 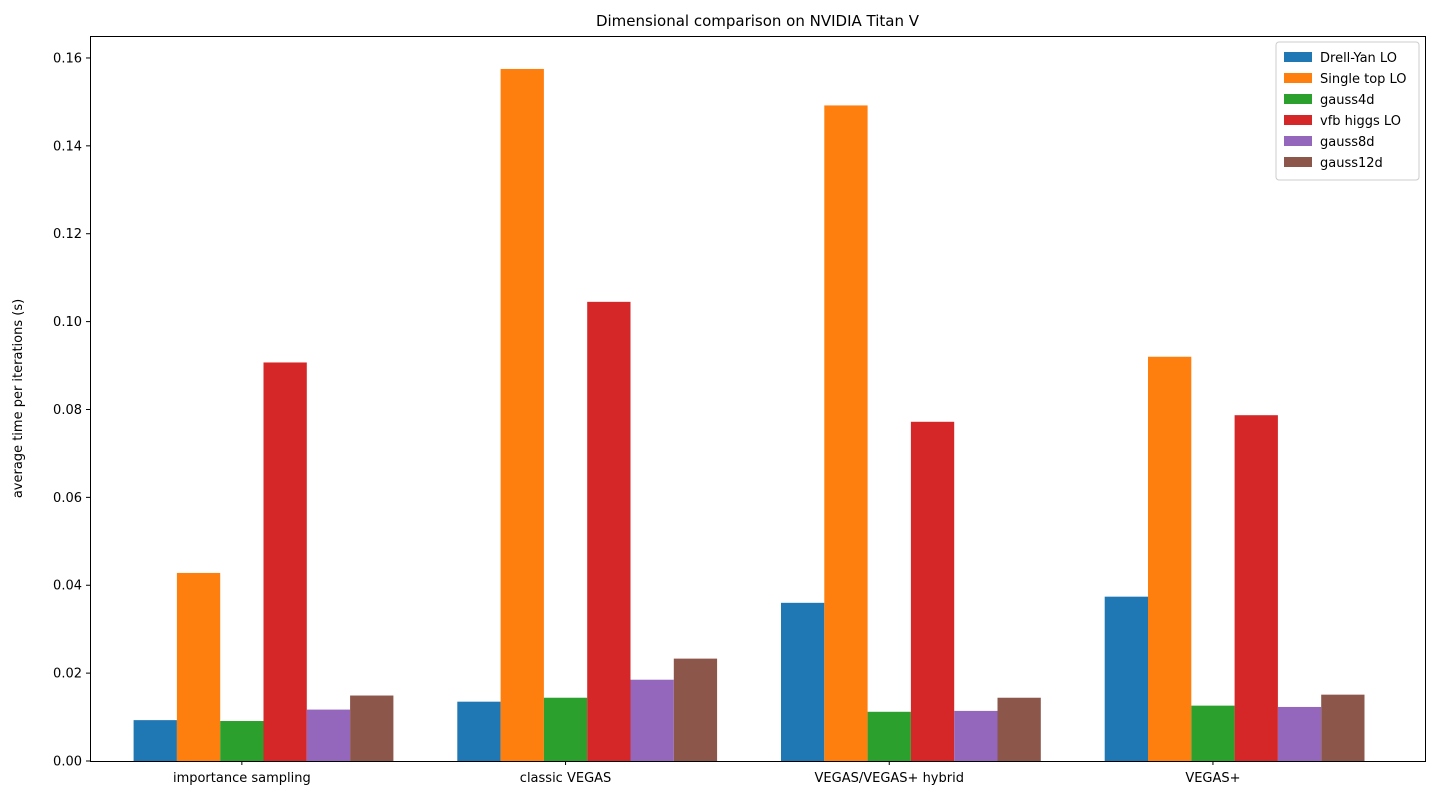 What do you see at coordinates (67, 674) in the screenshot?
I see `y-tick-label: 0.02` at bounding box center [67, 674].